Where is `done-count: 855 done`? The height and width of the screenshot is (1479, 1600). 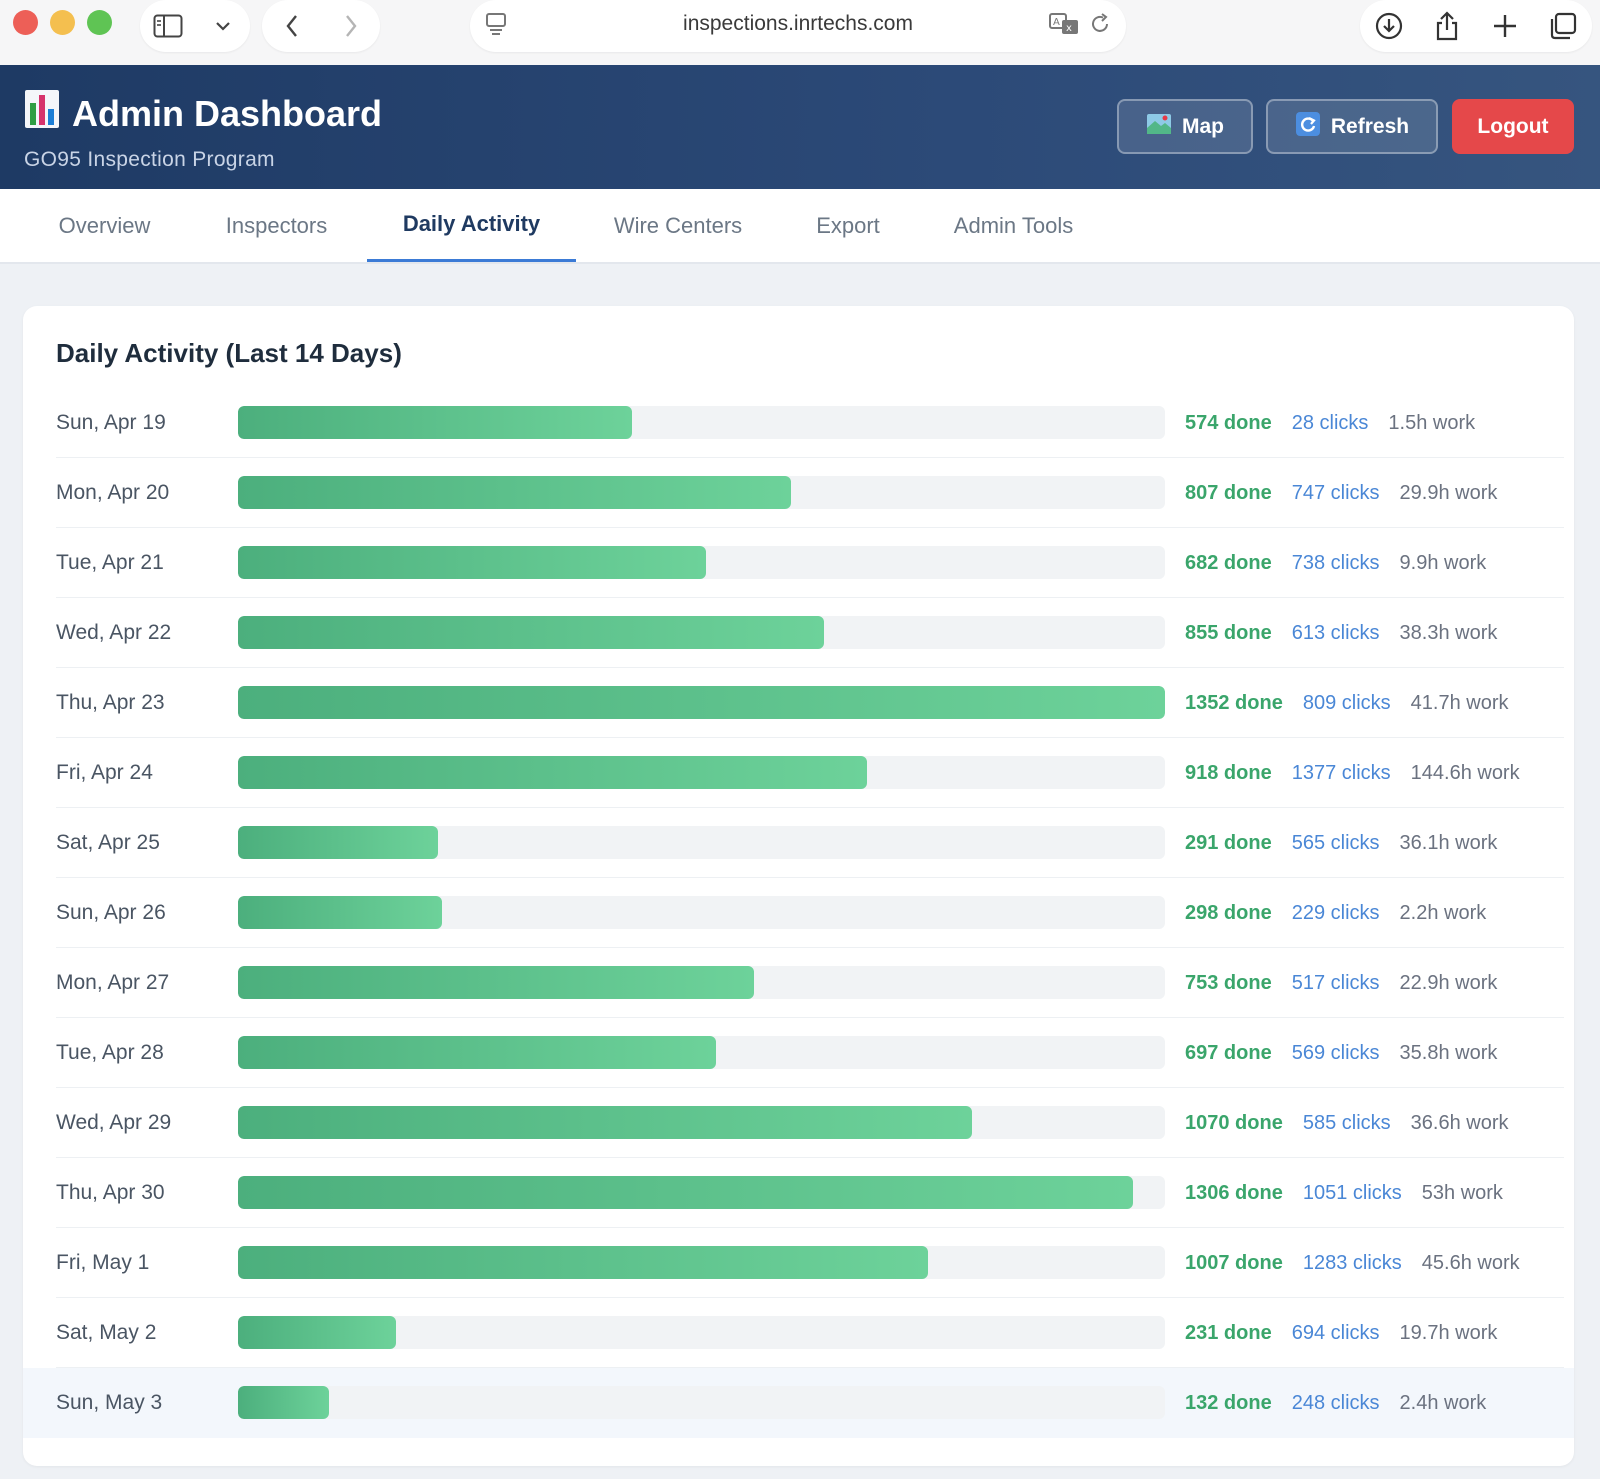
done-count: 855 done is located at coordinates (1228, 633).